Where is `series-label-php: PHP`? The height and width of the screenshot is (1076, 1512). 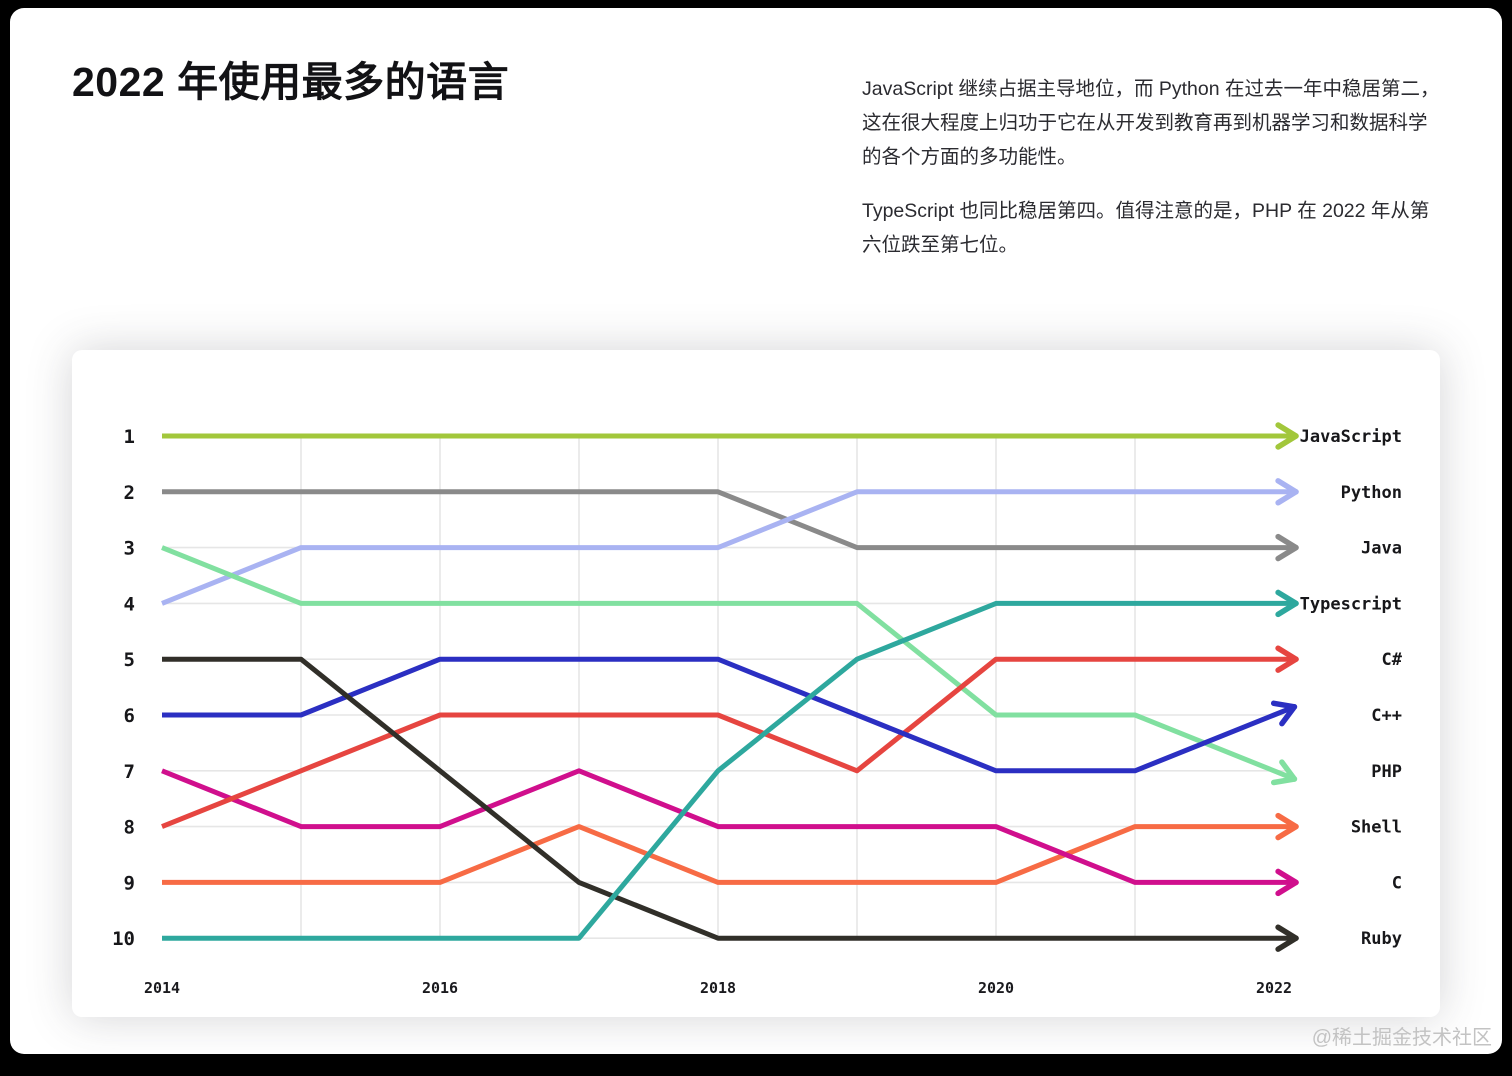
series-label-php: PHP is located at coordinates (1386, 772).